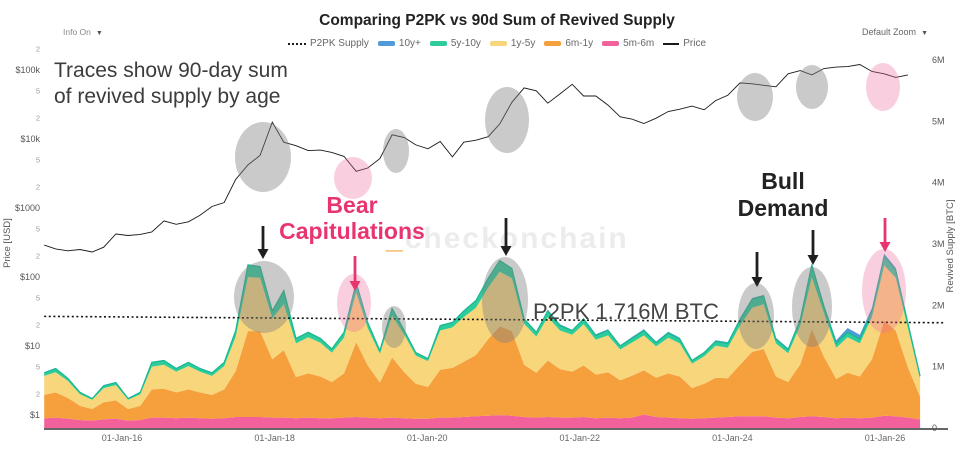 The width and height of the screenshot is (960, 466). I want to click on legend-item-1y-5y: 1y-5y, so click(512, 43).